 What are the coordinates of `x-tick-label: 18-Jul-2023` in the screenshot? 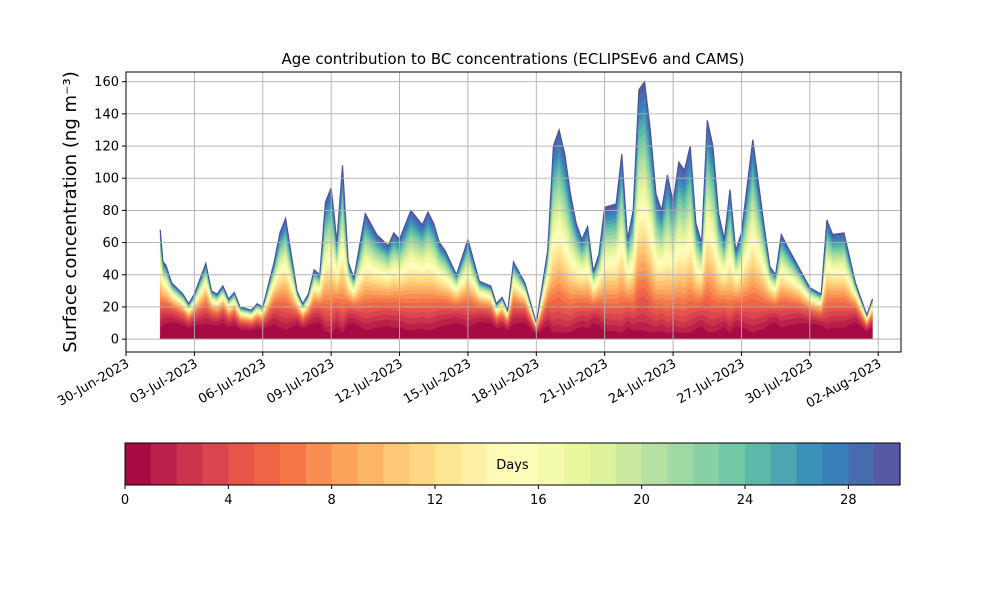 It's located at (505, 381).